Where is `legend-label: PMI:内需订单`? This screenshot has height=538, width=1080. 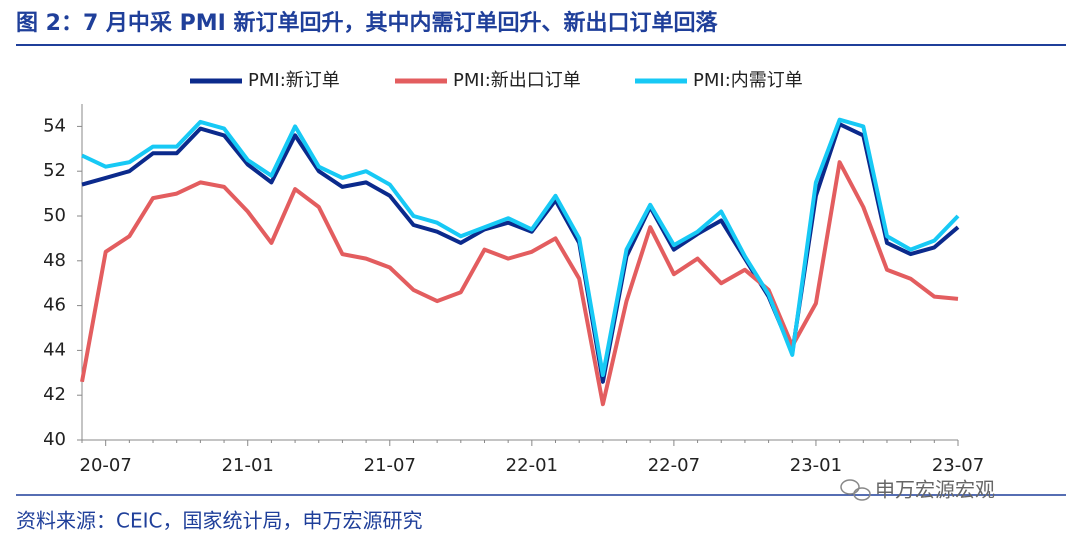
legend-label: PMI:内需订单 is located at coordinates (748, 80).